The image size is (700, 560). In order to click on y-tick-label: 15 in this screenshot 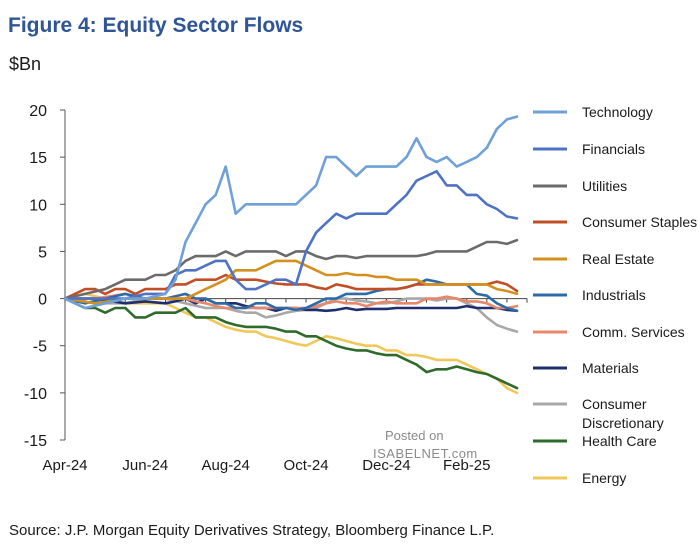, I will do `click(38, 158)`.